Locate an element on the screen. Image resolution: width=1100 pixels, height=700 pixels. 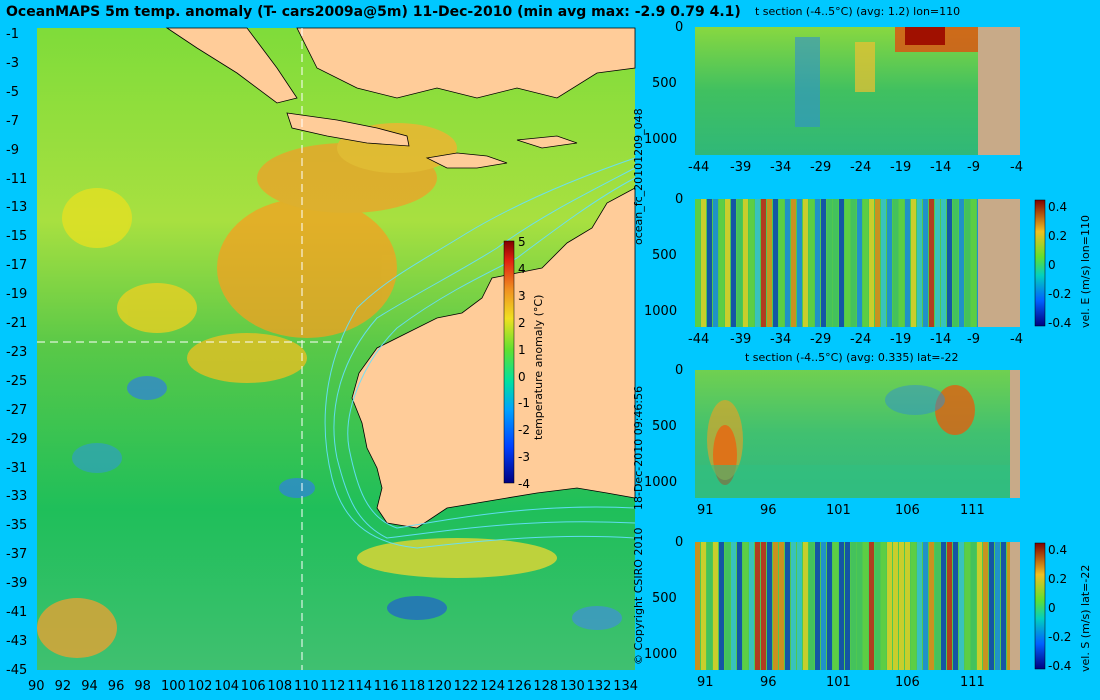
section-x-tick: -9 is located at coordinates (973, 339).